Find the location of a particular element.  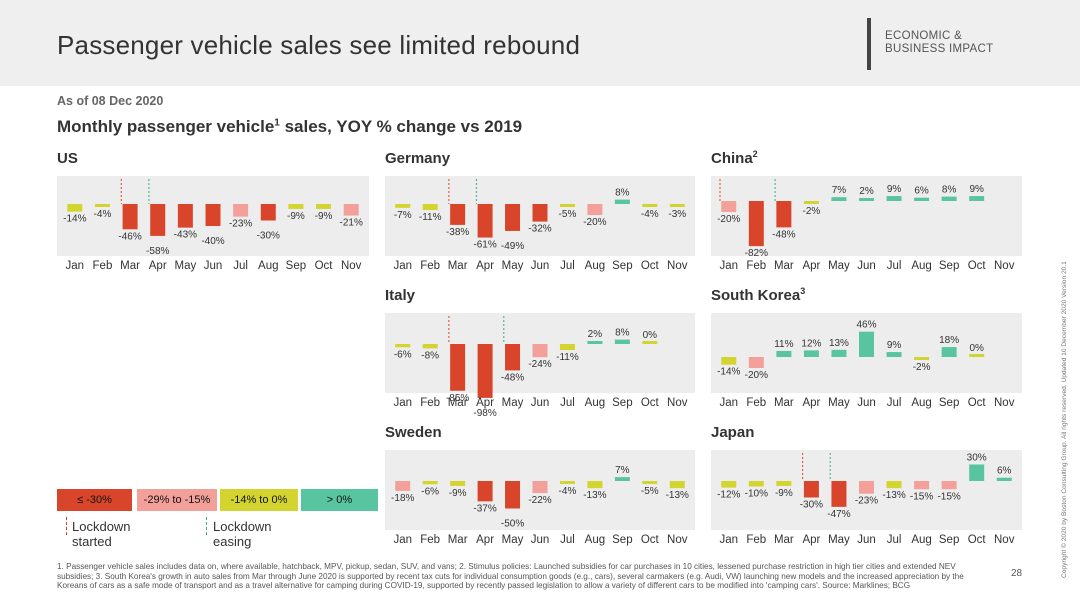

chart-title-text: China is located at coordinates (732, 158).